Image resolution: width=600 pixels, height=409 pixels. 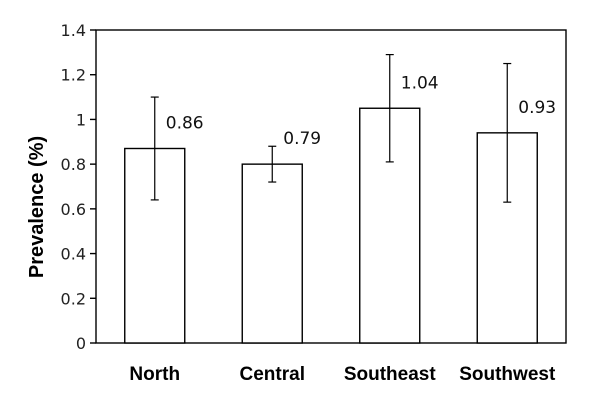 What do you see at coordinates (272, 374) in the screenshot?
I see `x-tick-label: Central` at bounding box center [272, 374].